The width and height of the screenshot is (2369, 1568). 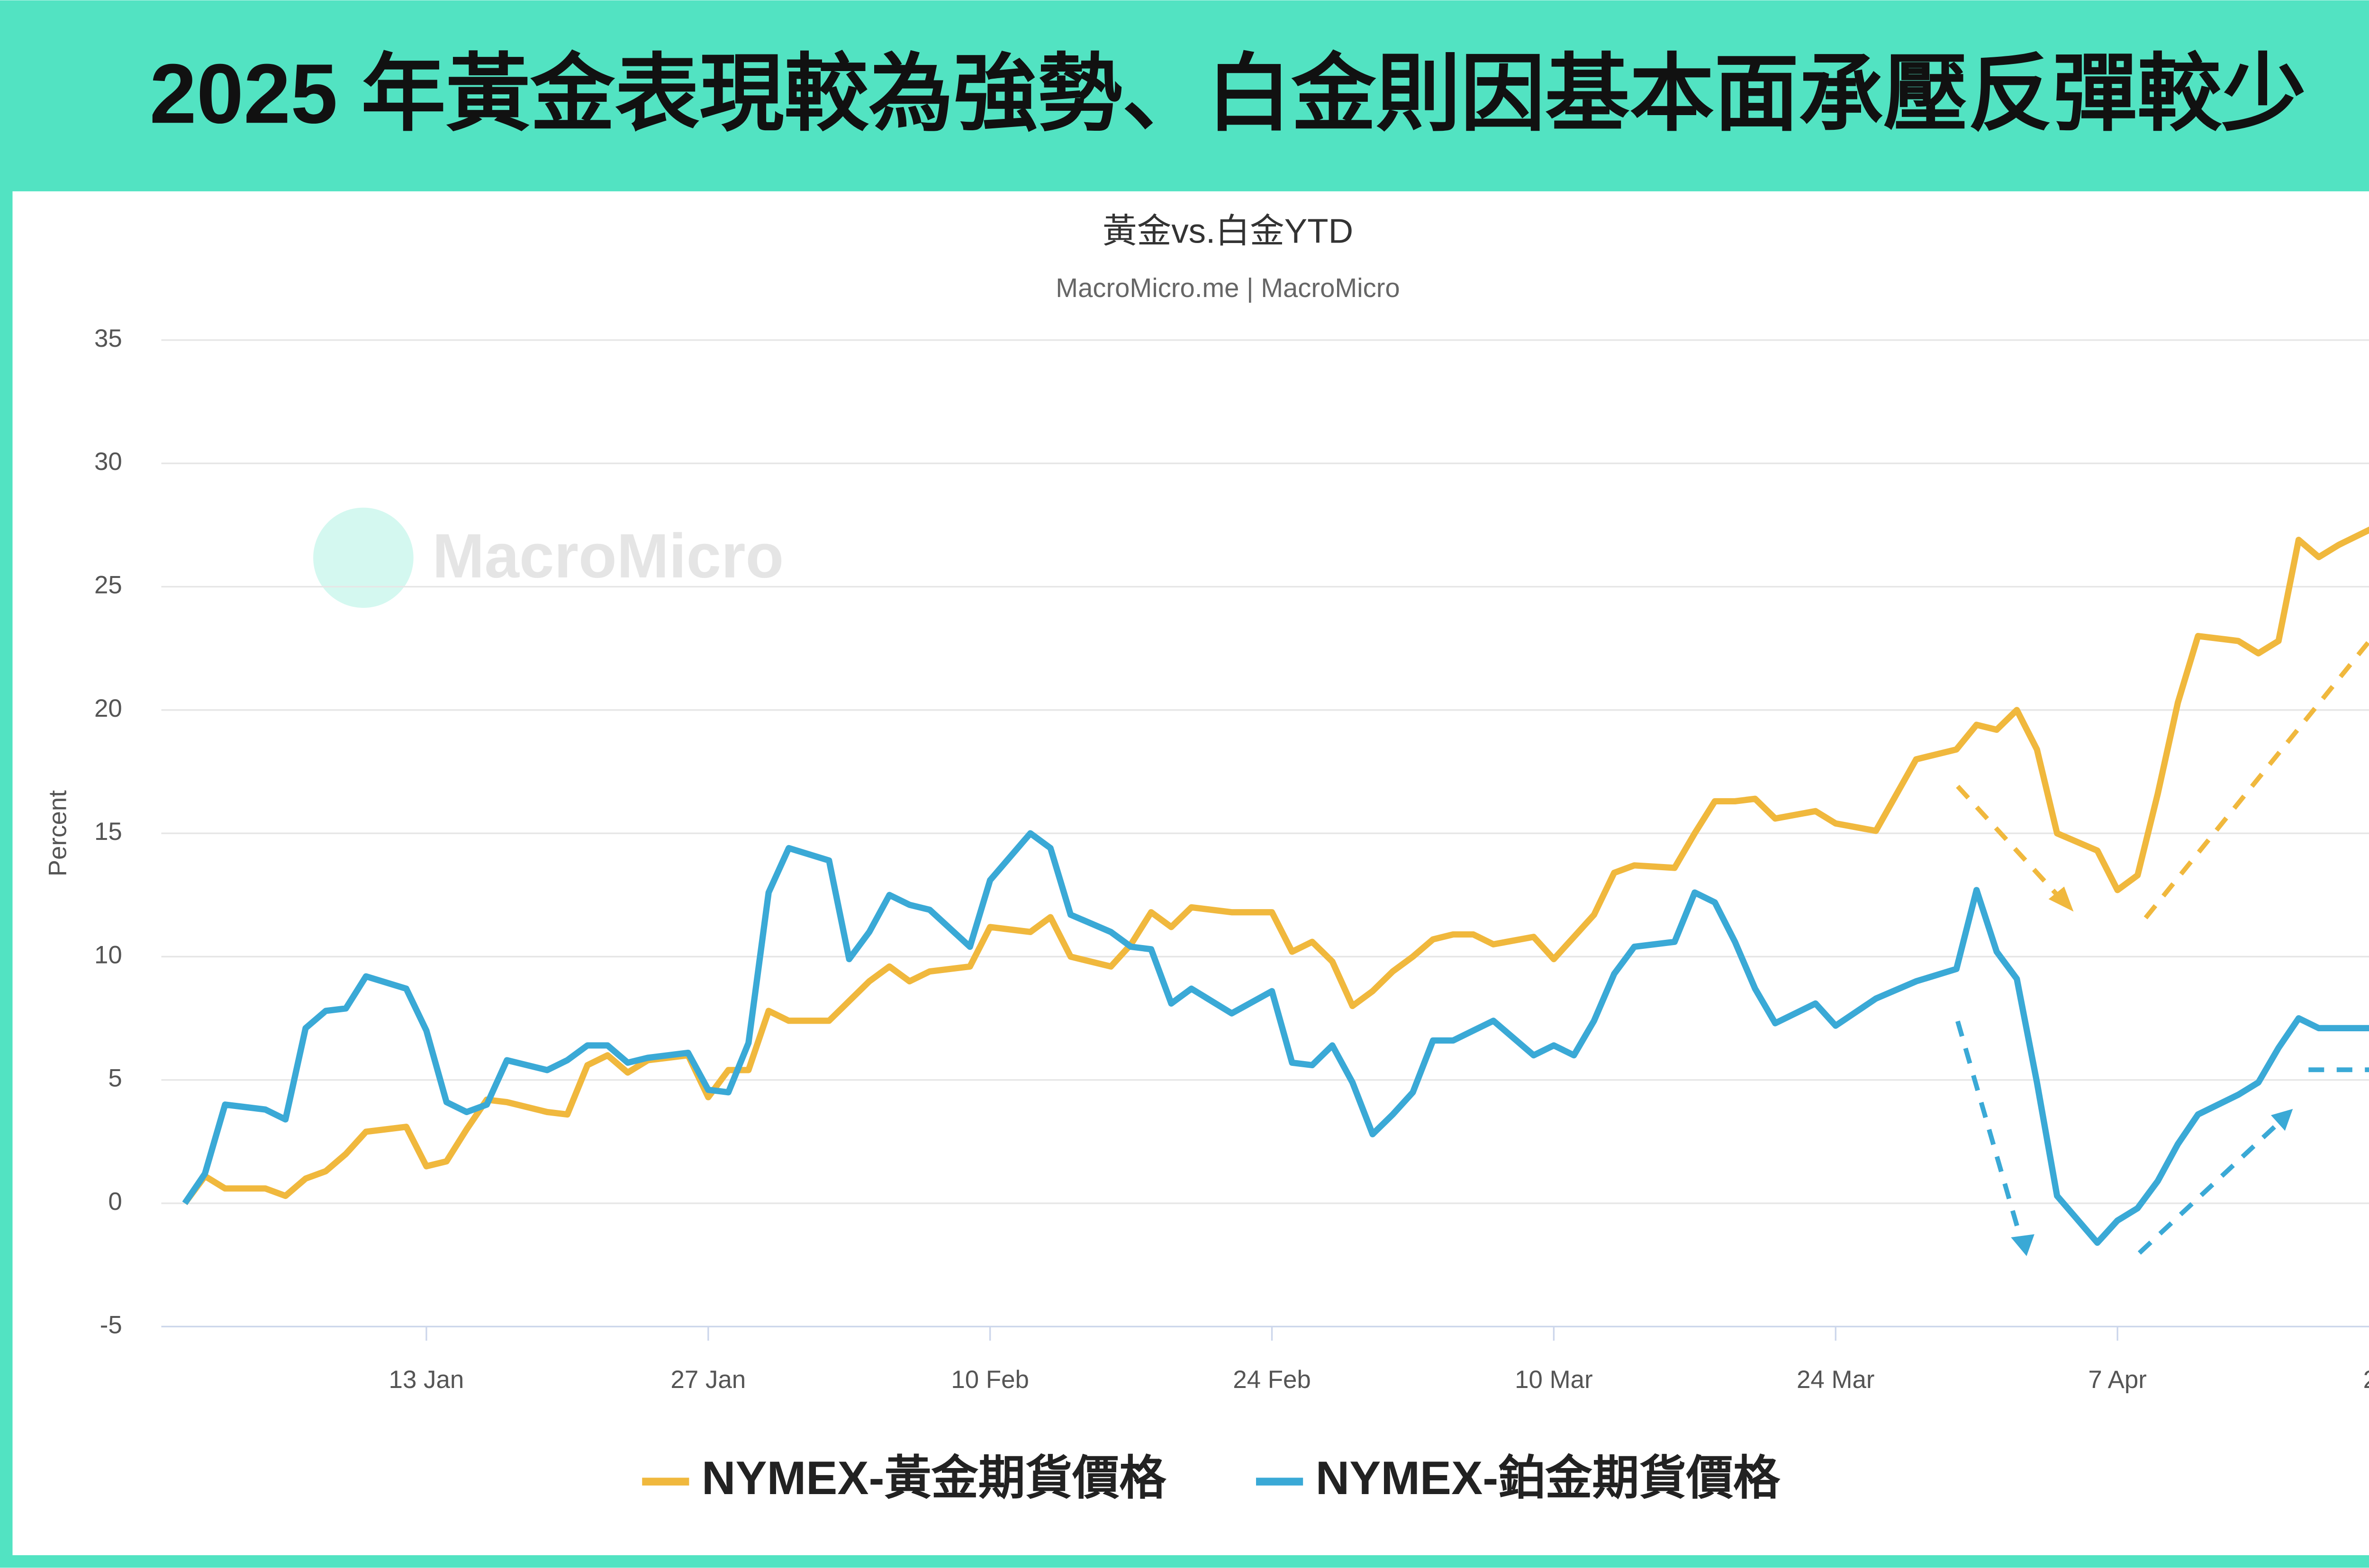 I want to click on x-tick-label: 24 Feb, so click(x=1272, y=1380).